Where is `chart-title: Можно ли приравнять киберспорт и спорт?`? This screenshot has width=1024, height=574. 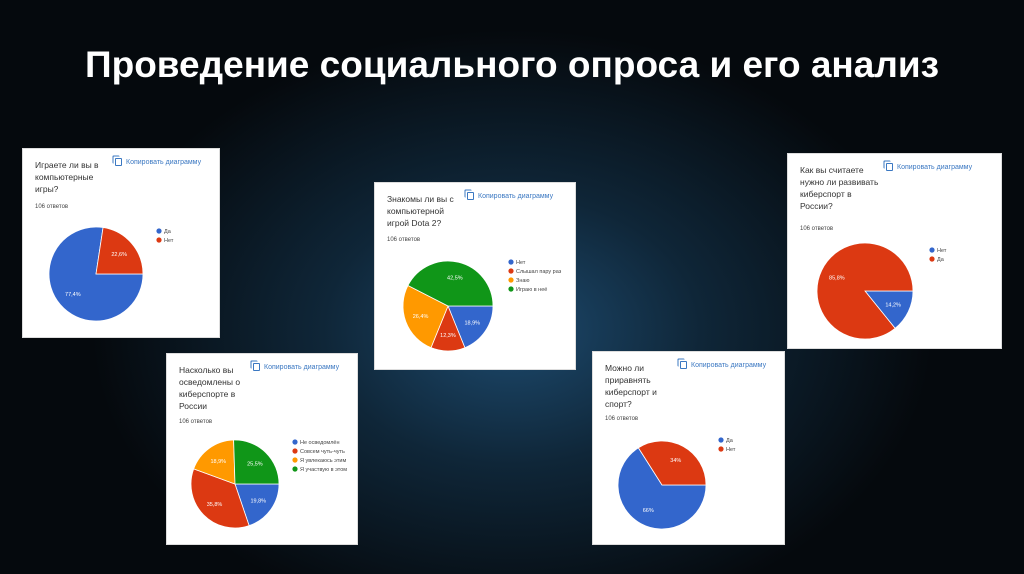 chart-title: Можно ли приравнять киберспорт и спорт? is located at coordinates (631, 386).